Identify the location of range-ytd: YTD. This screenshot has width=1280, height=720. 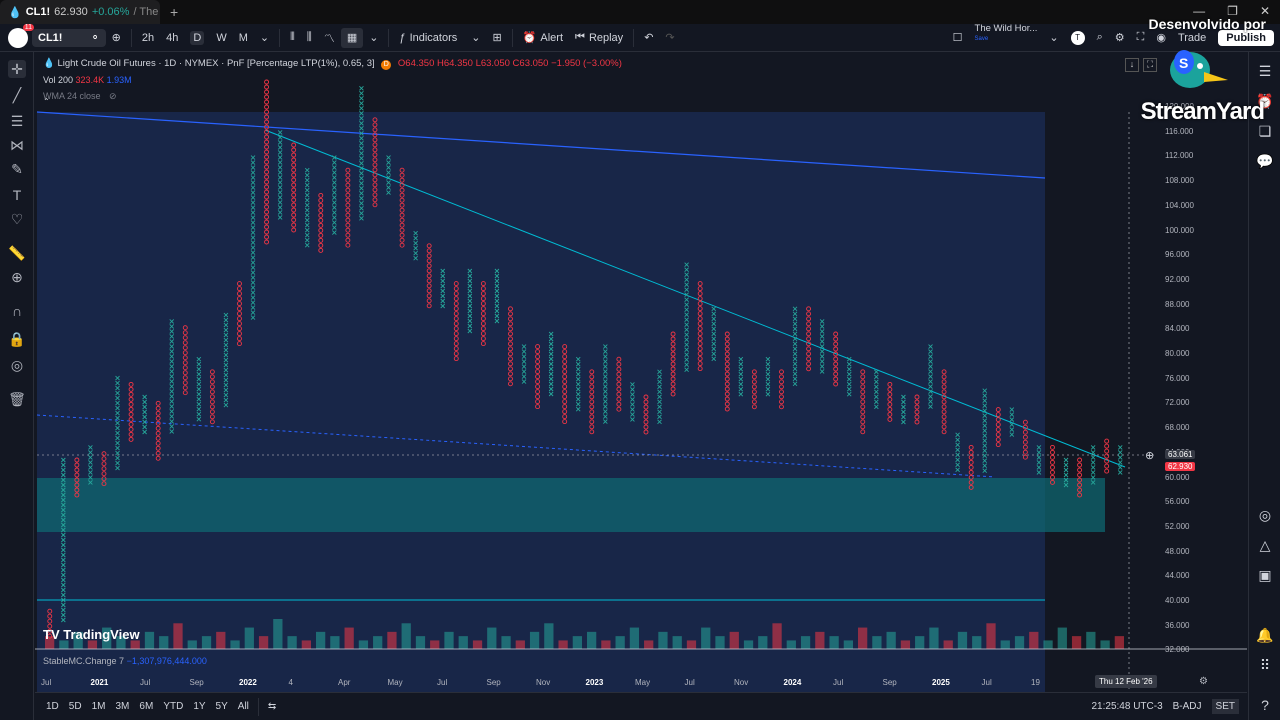
(173, 706).